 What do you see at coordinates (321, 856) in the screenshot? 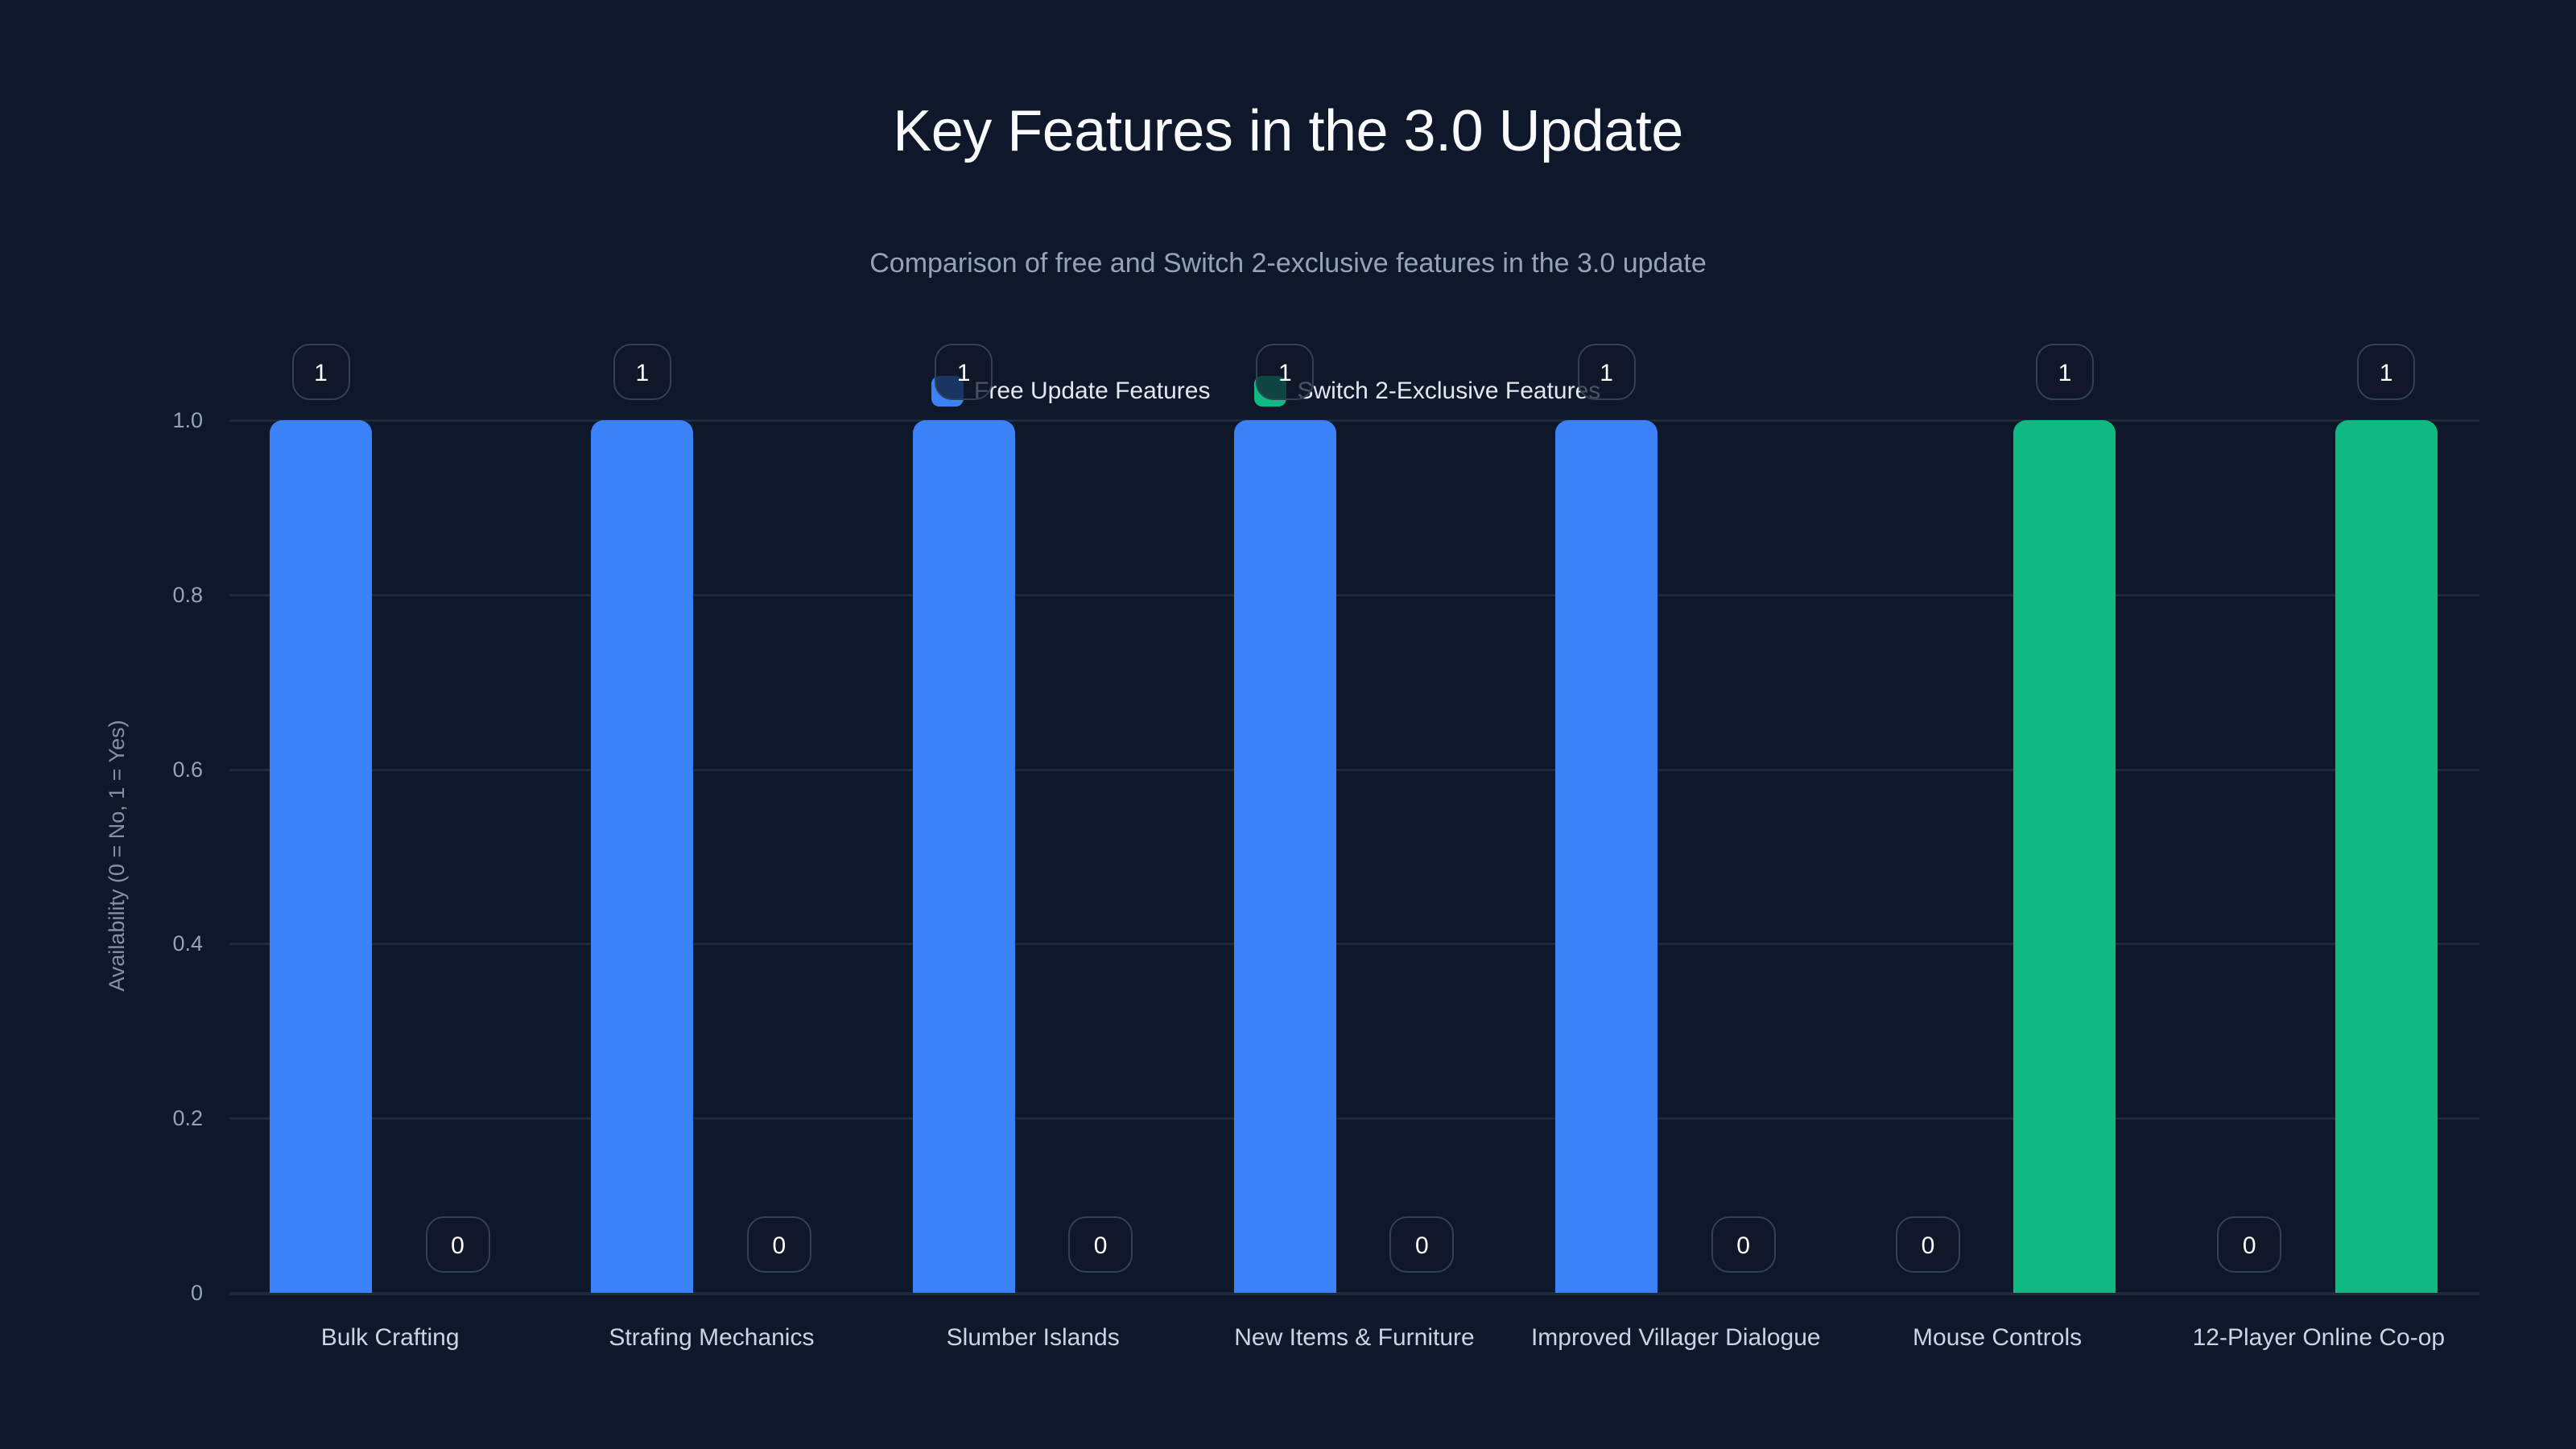
I see `bar-free-update-features-bulk-crafting` at bounding box center [321, 856].